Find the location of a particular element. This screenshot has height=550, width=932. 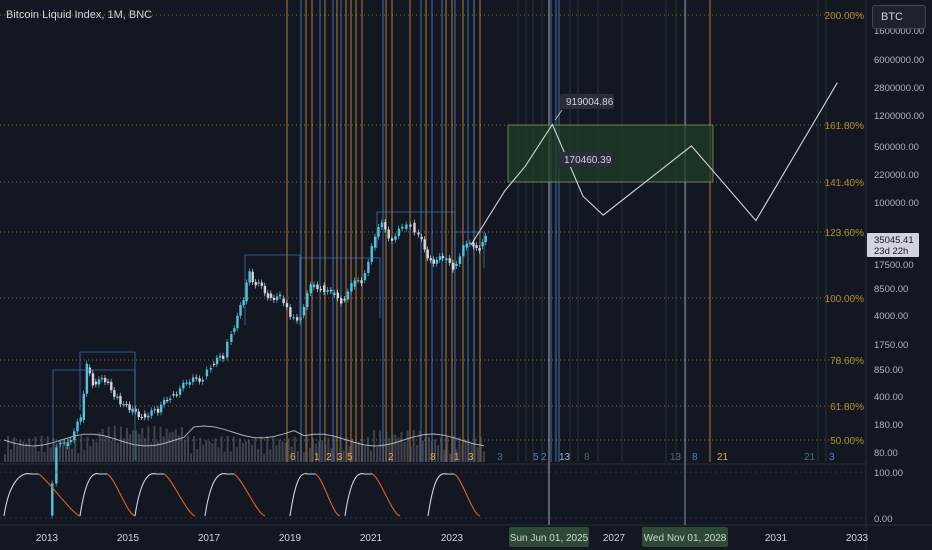

time-marker-2028: Wed Nov 01, 2028 is located at coordinates (685, 537).